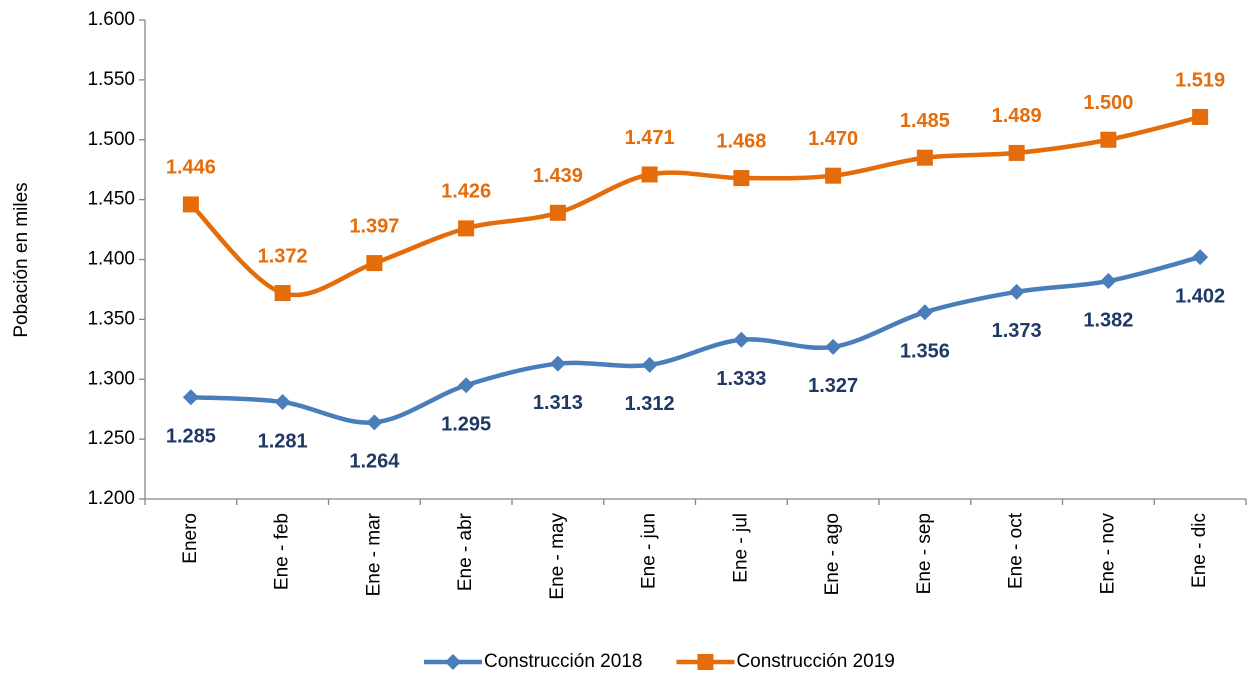 Image resolution: width=1248 pixels, height=679 pixels. Describe the element at coordinates (374, 462) in the screenshot. I see `data-label: 1.264` at that location.